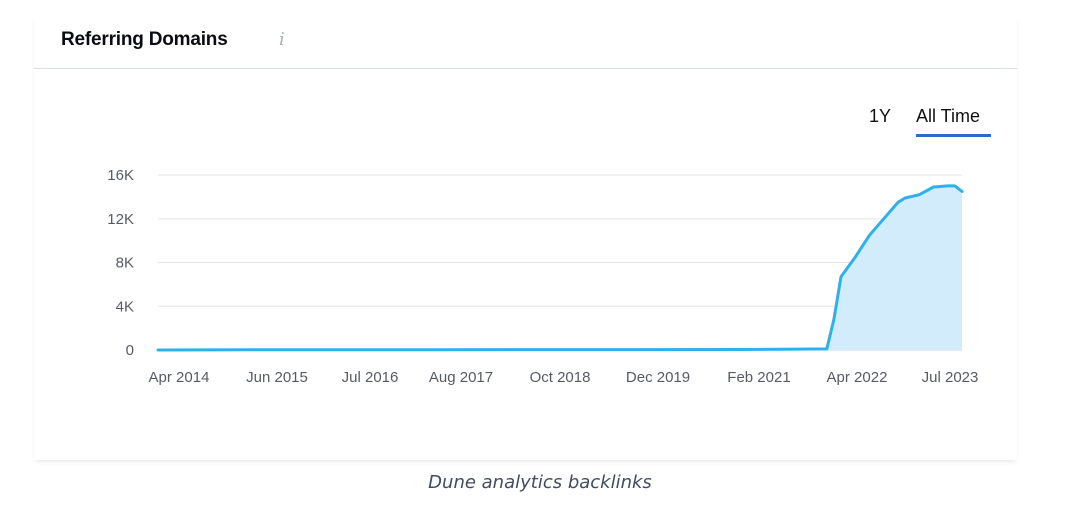  I want to click on x-tick-label: Jul 2023, so click(950, 377).